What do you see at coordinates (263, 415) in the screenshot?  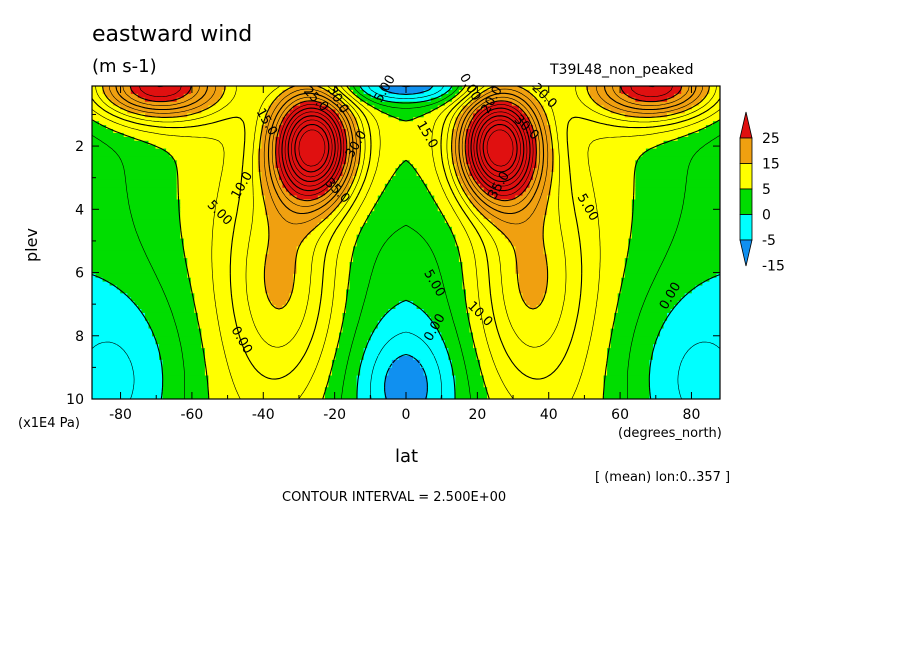 I see `x-tick-label: -40` at bounding box center [263, 415].